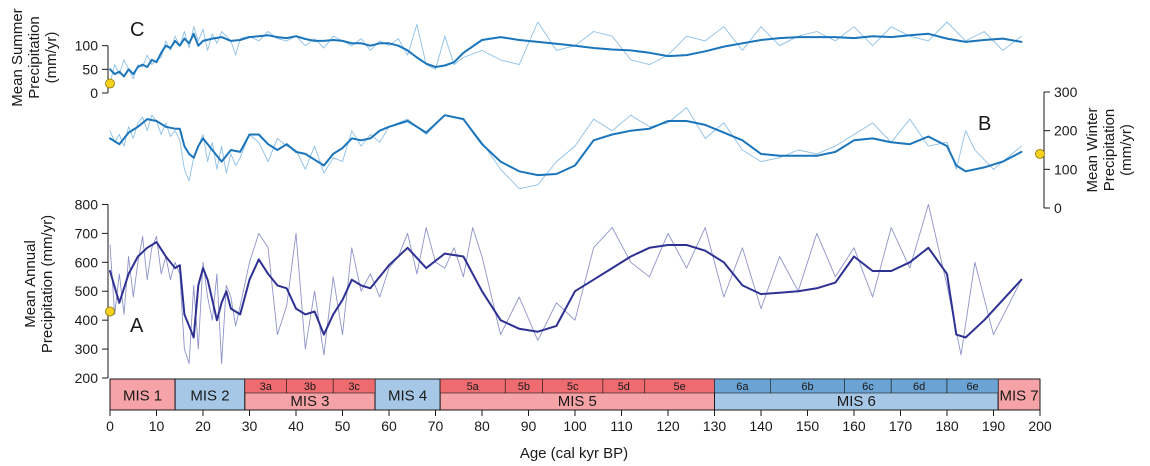  What do you see at coordinates (87, 320) in the screenshot?
I see `y-tick-label: 400` at bounding box center [87, 320].